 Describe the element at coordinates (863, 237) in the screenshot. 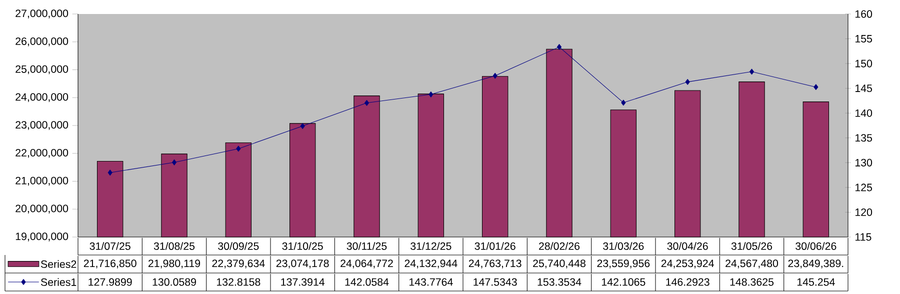

I see `y2-tick-label: 115` at that location.